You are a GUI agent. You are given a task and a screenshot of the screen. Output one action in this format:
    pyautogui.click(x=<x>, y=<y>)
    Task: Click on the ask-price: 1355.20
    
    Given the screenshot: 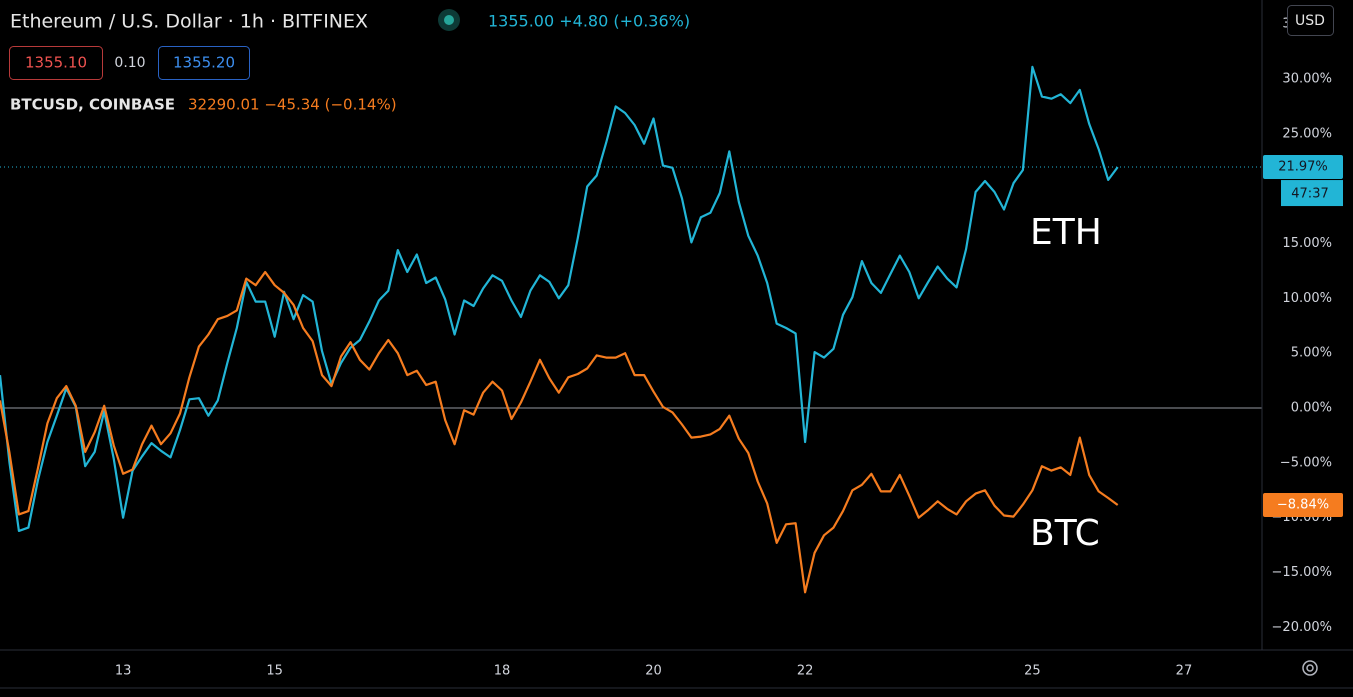 What is the action you would take?
    pyautogui.click(x=204, y=63)
    